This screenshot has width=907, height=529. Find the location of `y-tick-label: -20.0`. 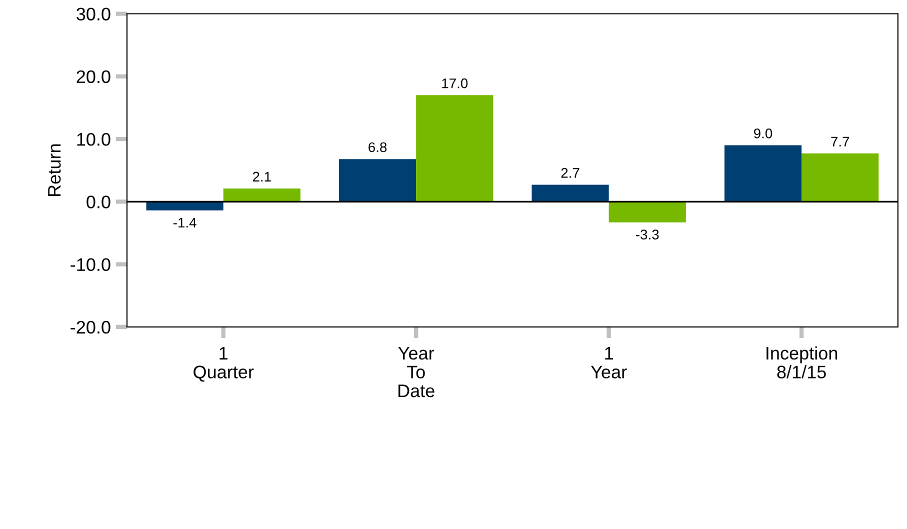

y-tick-label: -20.0 is located at coordinates (90, 327).